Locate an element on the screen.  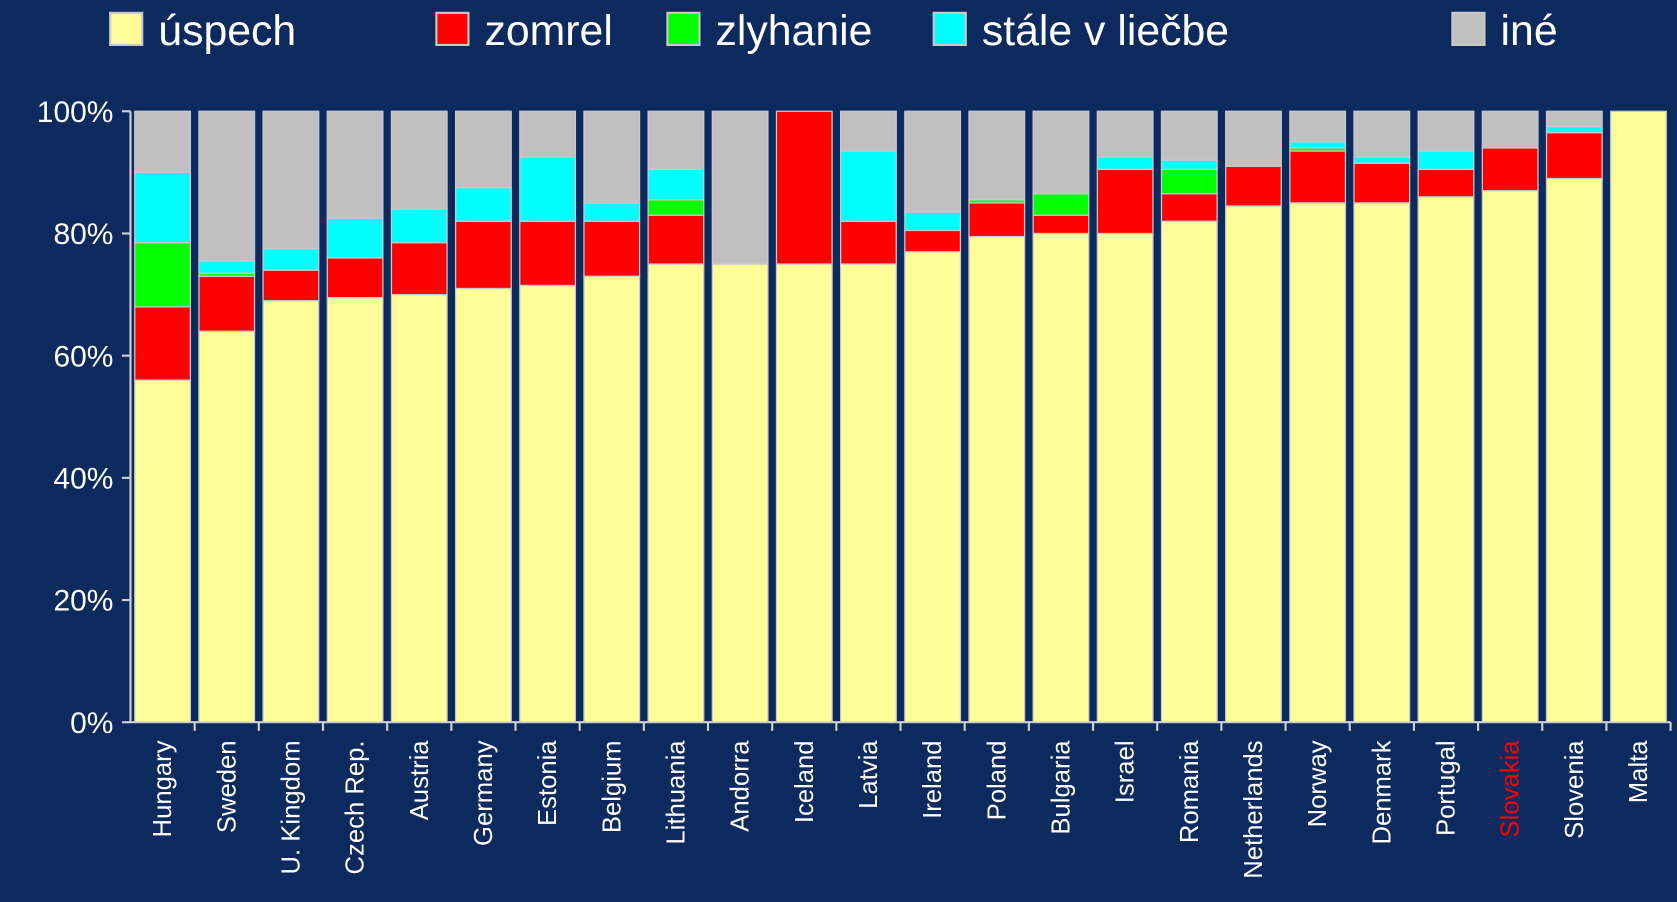
x-tick-label: Germany is located at coordinates (484, 793).